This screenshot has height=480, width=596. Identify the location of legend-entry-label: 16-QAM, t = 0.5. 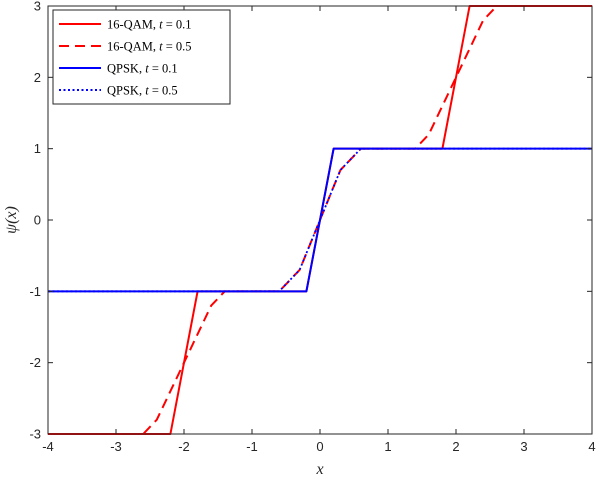
(149, 47).